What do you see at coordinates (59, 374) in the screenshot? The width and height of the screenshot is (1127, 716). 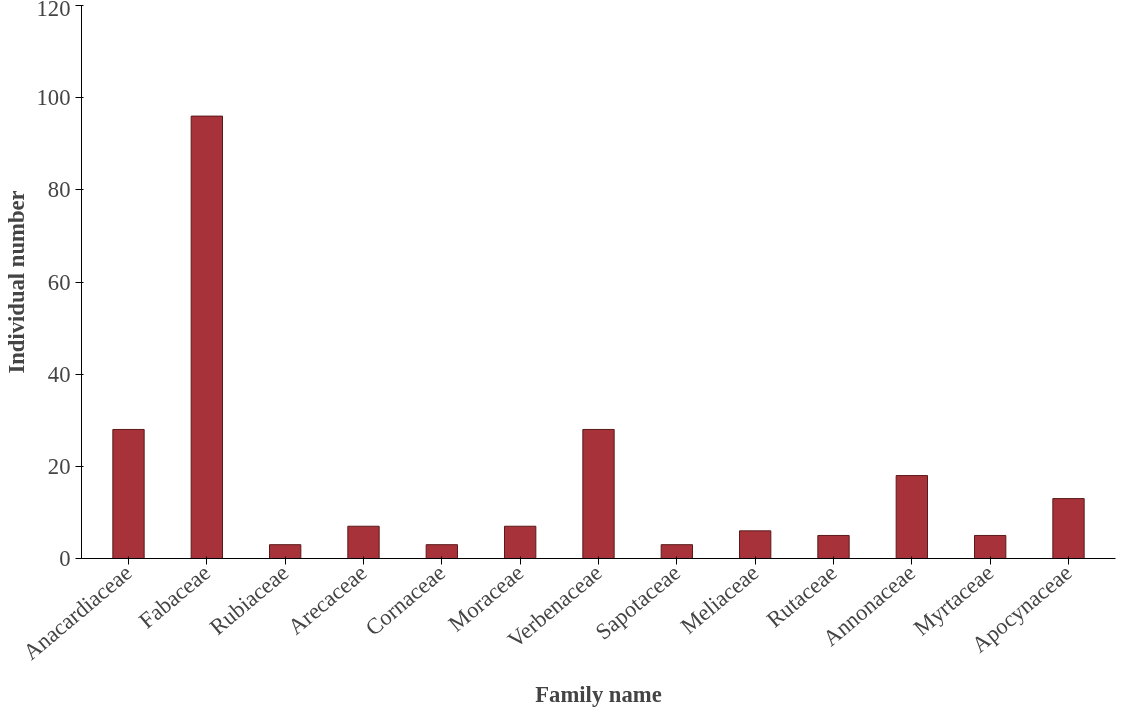 I see `y-tick-label: 40` at bounding box center [59, 374].